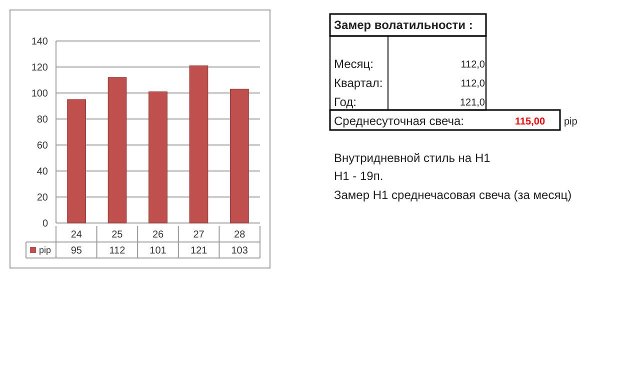 The height and width of the screenshot is (390, 620). What do you see at coordinates (453, 195) in the screenshot?
I see `text: Замер H1 среднечасовая свеча (за месяц)` at bounding box center [453, 195].